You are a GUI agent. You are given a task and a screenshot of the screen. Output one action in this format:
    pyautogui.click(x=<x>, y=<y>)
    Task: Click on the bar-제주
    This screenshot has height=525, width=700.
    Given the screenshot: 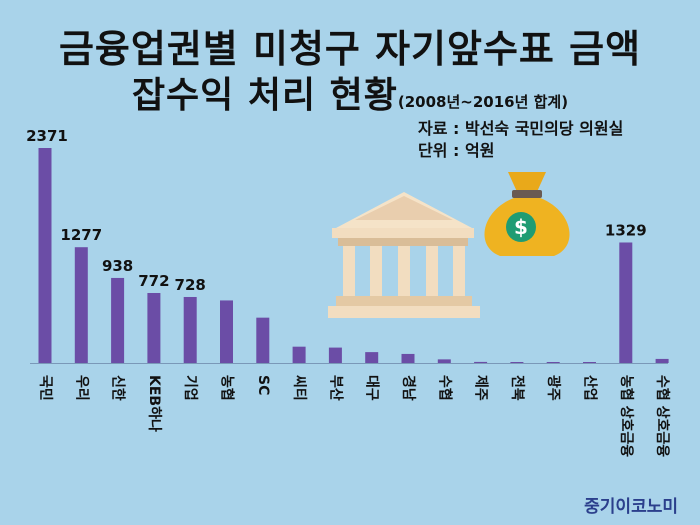 What is the action you would take?
    pyautogui.click(x=481, y=362)
    